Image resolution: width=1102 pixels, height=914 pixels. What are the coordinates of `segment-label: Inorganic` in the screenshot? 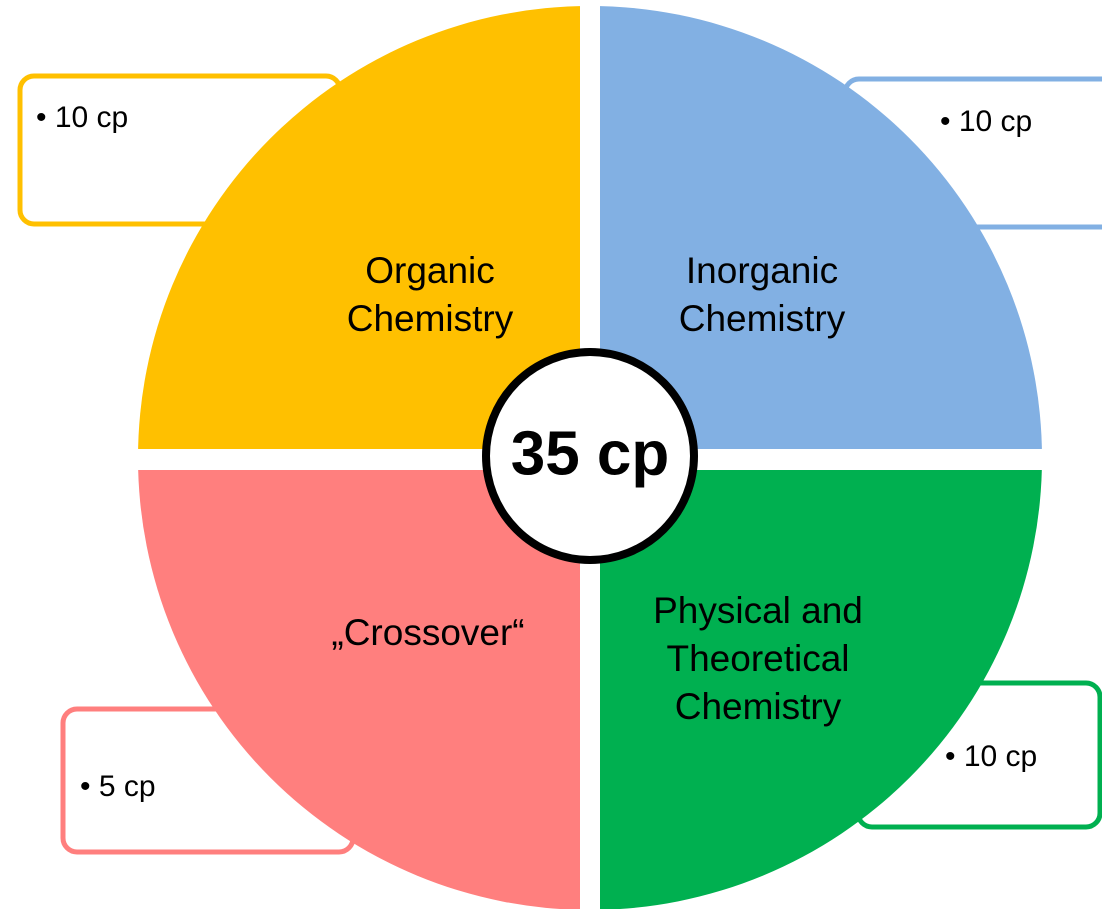 It's located at (762, 270).